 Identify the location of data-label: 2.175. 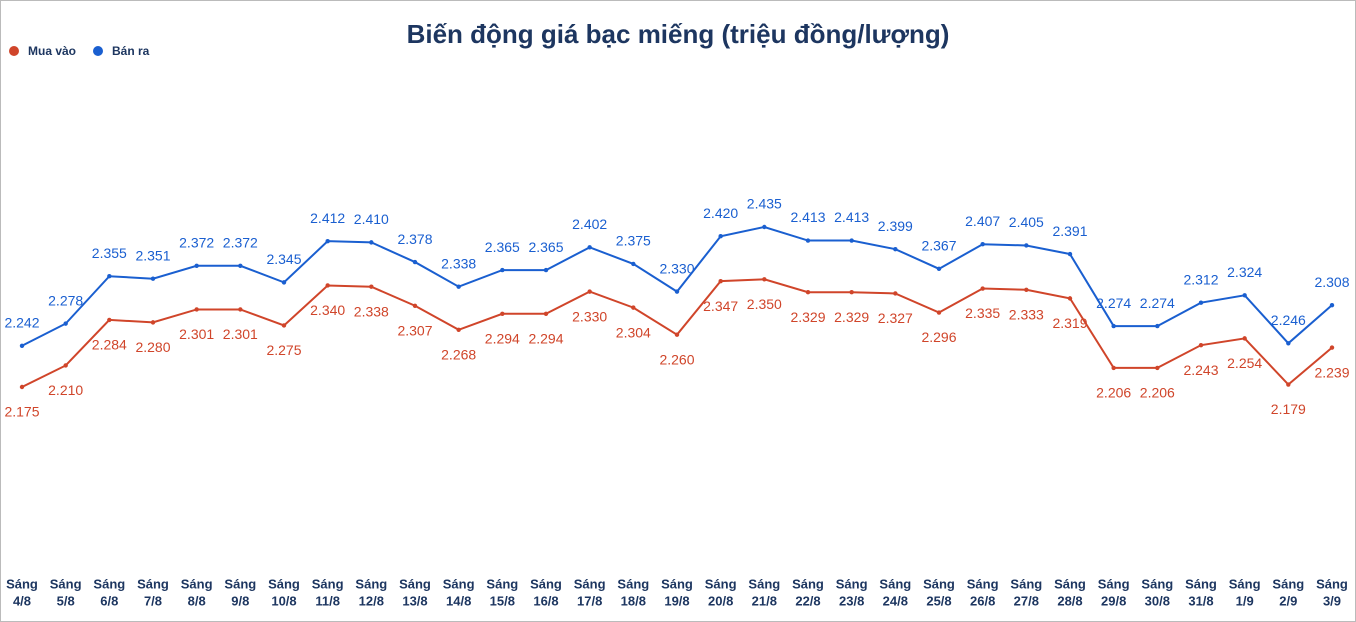
(21, 412).